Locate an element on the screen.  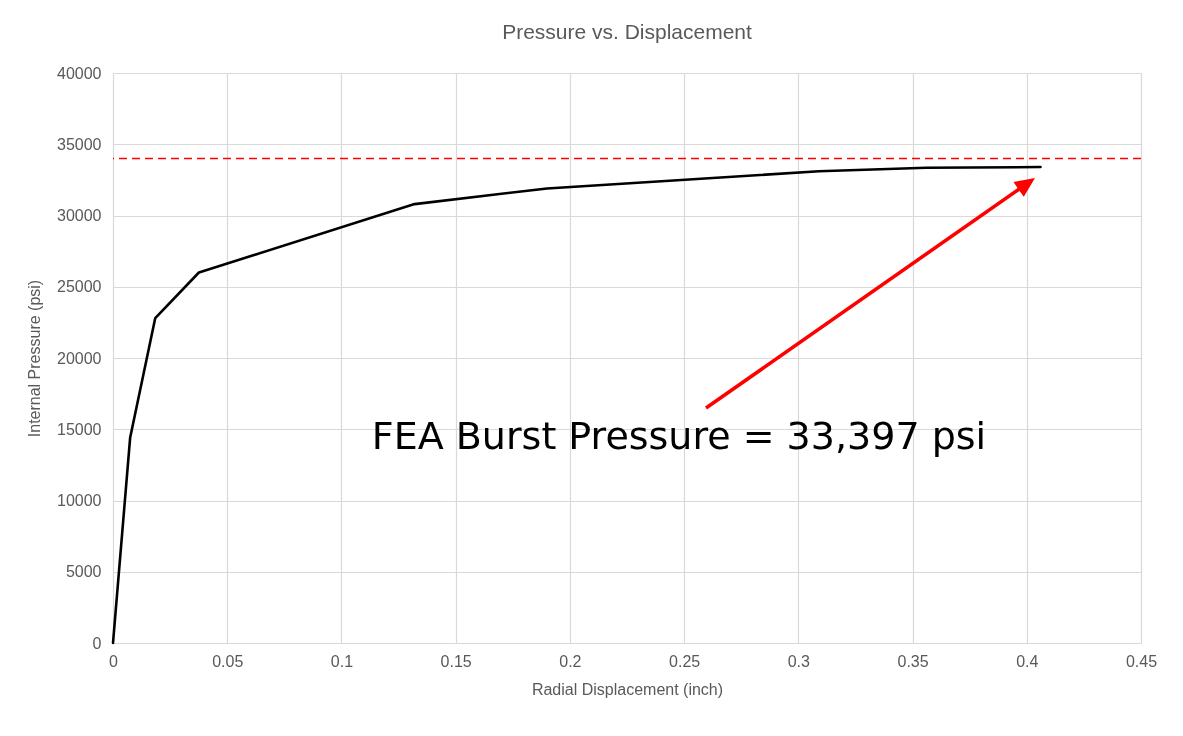
annotation: FEA Burst Pressure = 33,397 psi is located at coordinates (679, 436).